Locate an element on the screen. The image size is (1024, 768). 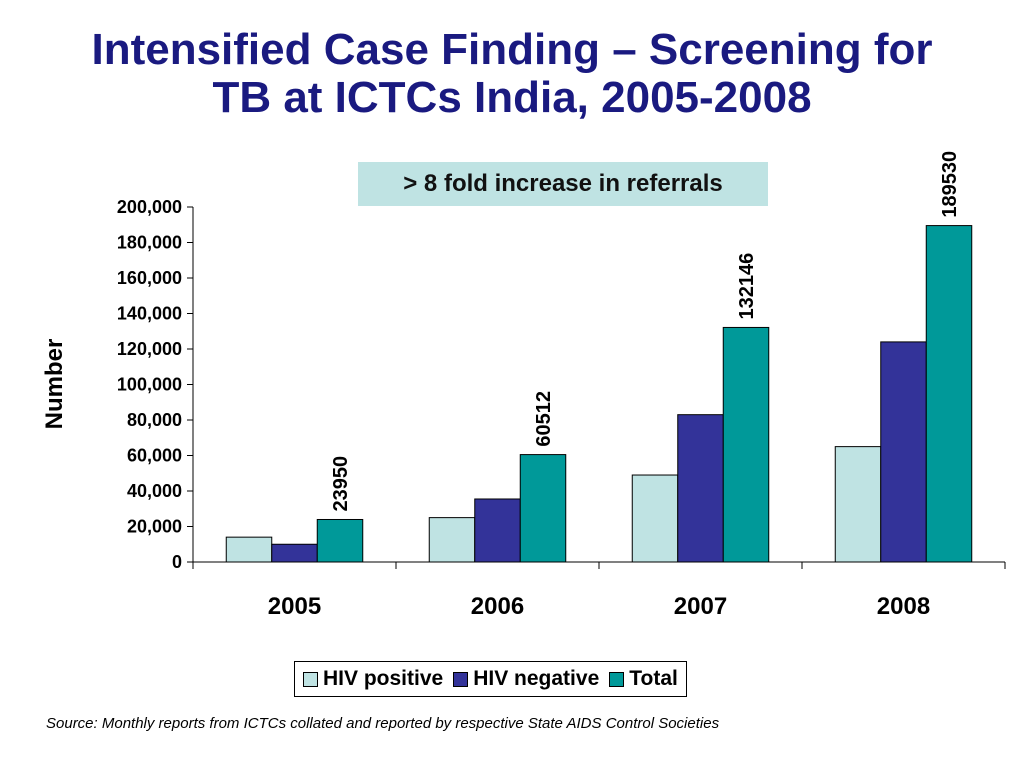
data-label: 23950 is located at coordinates (341, 484).